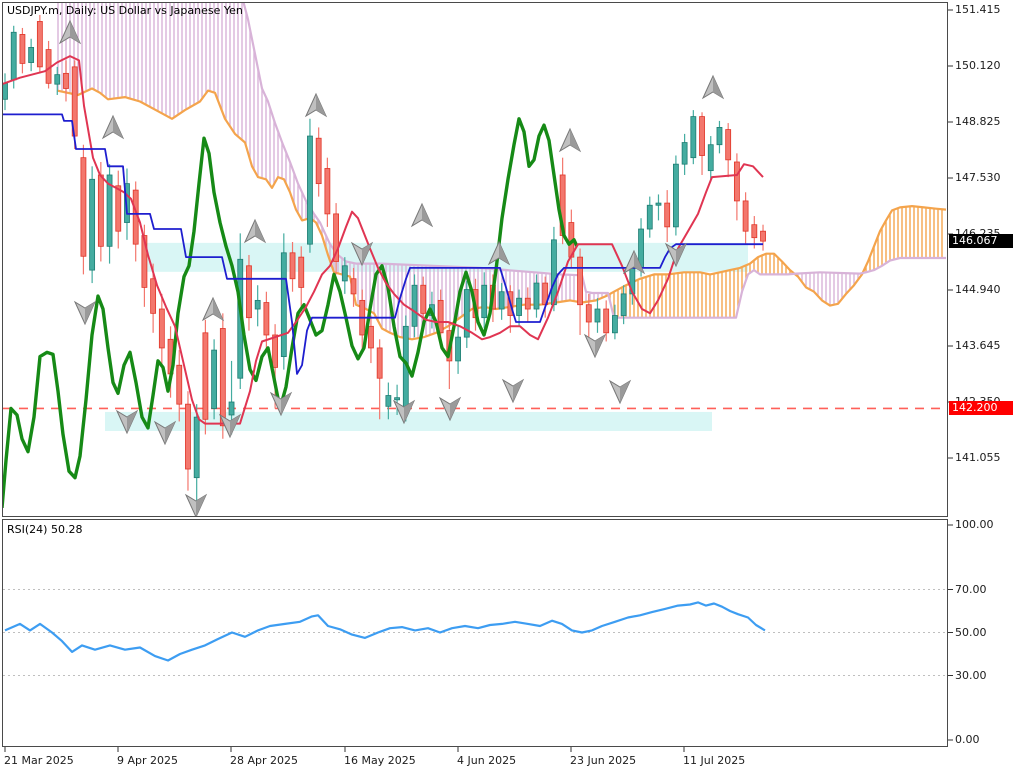 This screenshot has width=1024, height=773. I want to click on date-axis-label: 11 Jul 2025, so click(714, 760).